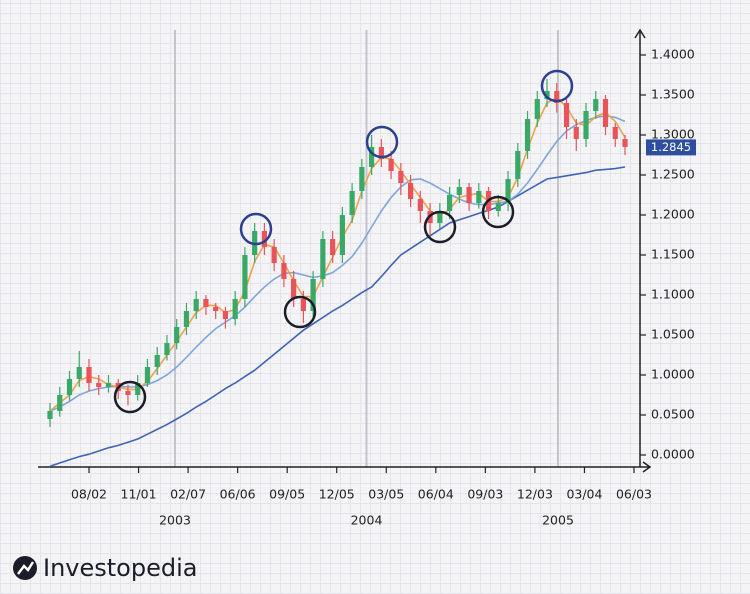 Image resolution: width=750 pixels, height=594 pixels. Describe the element at coordinates (337, 494) in the screenshot. I see `x-tick-label: 12/05` at that location.